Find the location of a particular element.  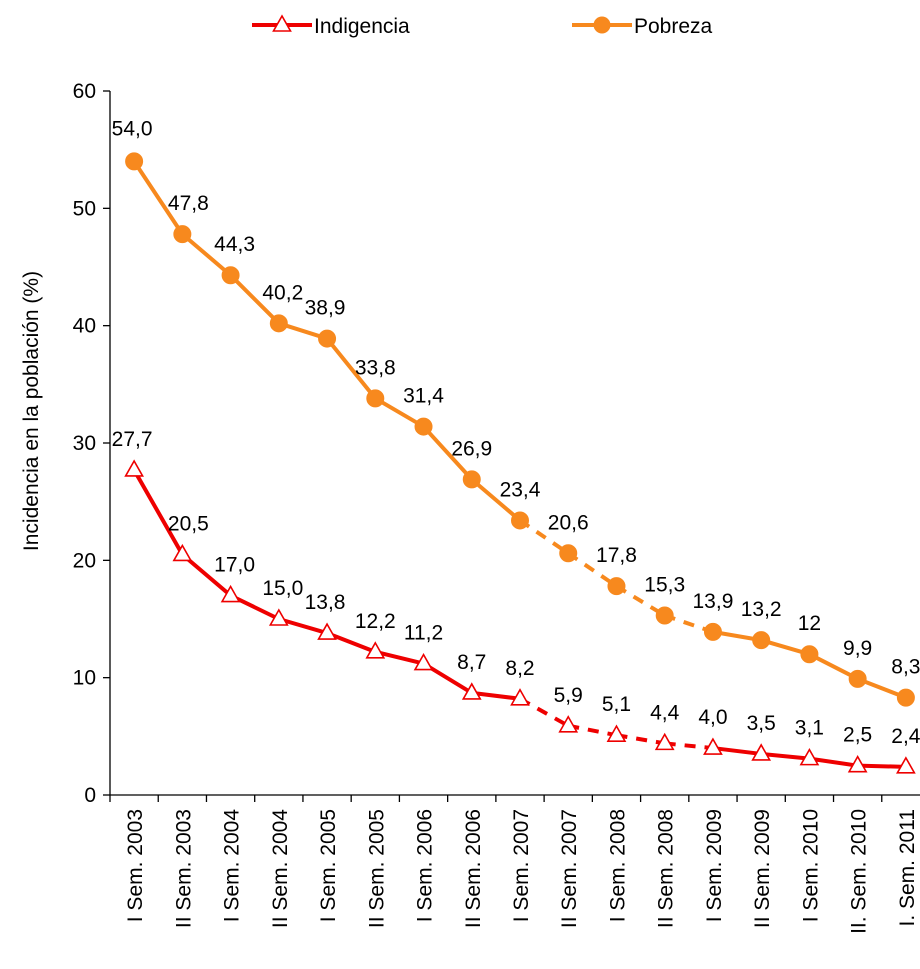

data-label: 17,8 is located at coordinates (616, 555).